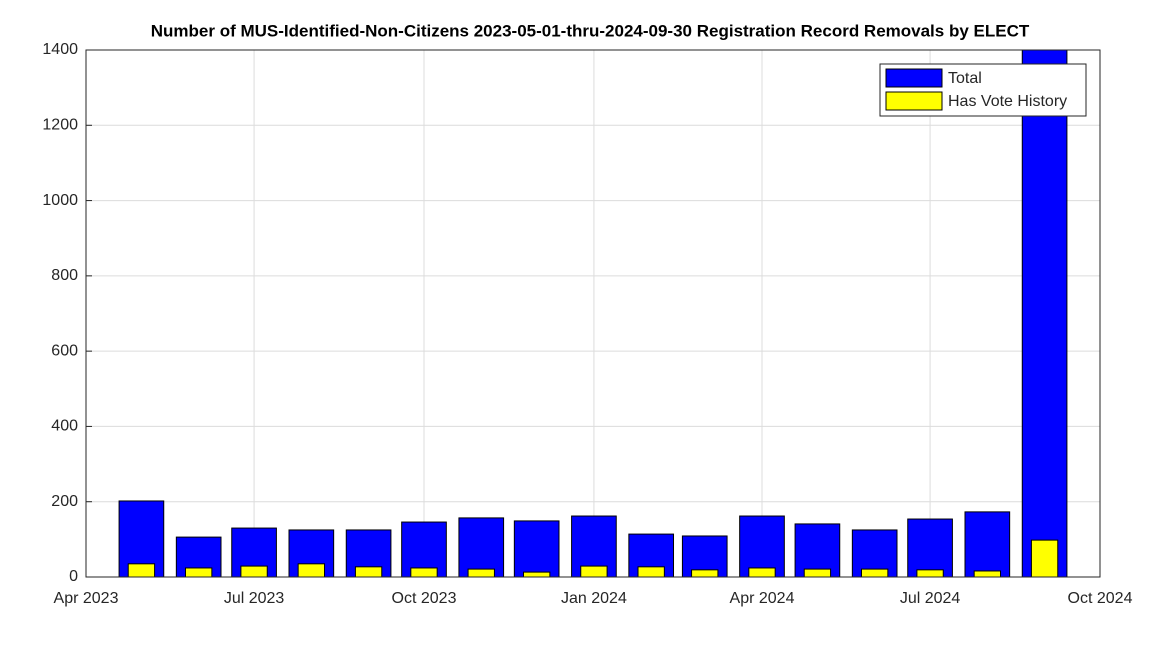 This screenshot has height=650, width=1166. Describe the element at coordinates (64, 501) in the screenshot. I see `y-tick-label: 200` at that location.